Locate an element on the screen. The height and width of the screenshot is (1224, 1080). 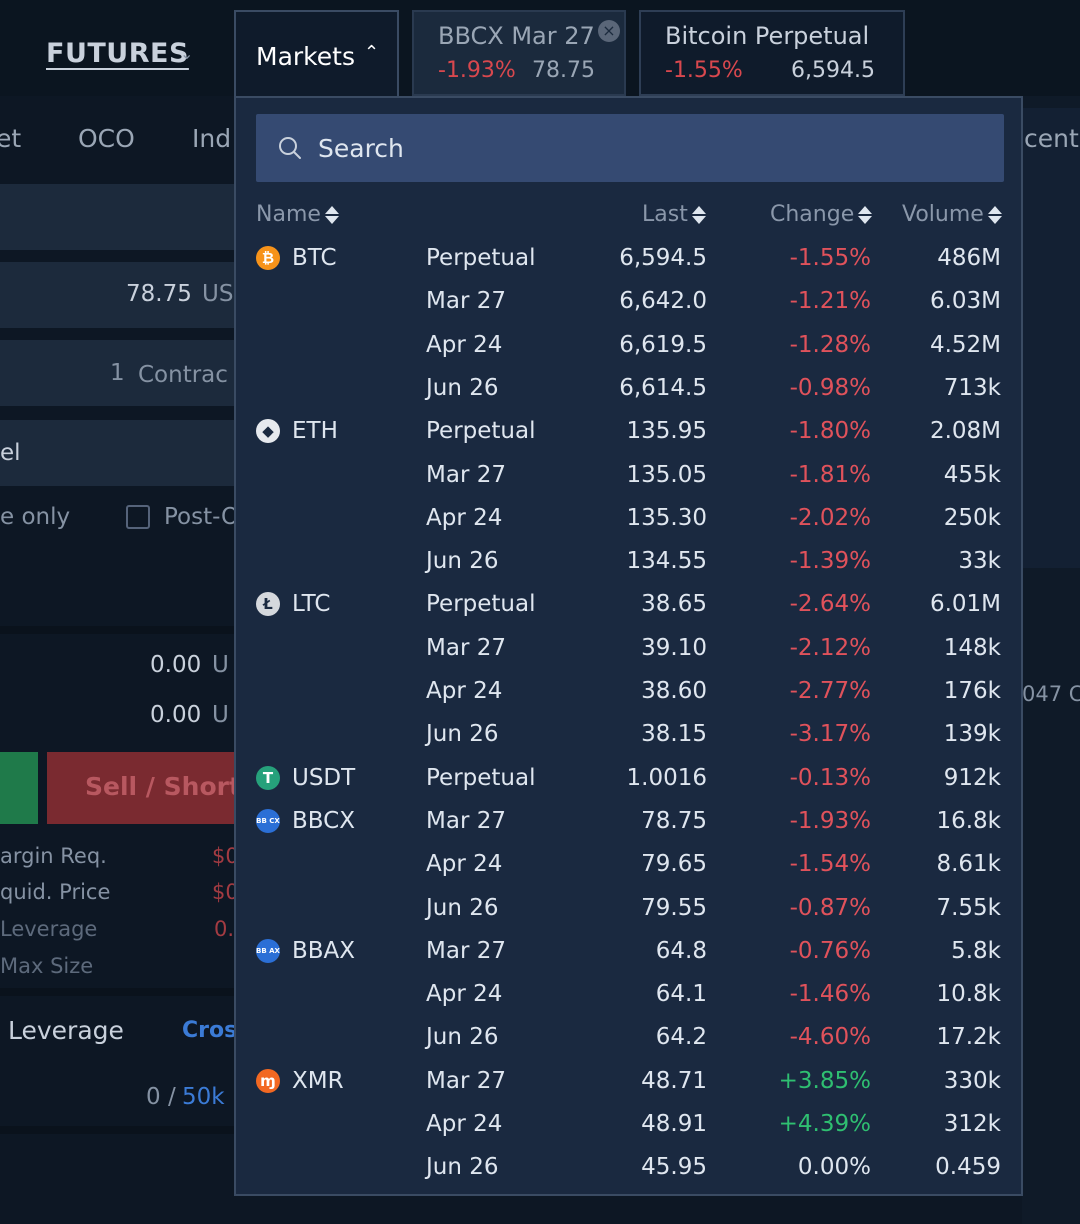
chevron-up-icon: ⌃ is located at coordinates (372, 52).